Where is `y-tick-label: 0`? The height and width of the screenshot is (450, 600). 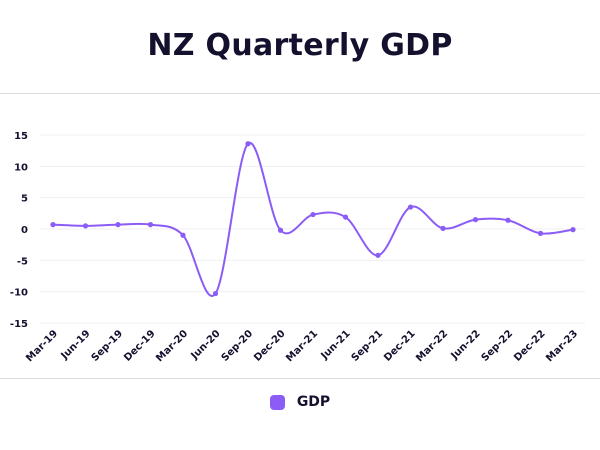 y-tick-label: 0 is located at coordinates (24, 230).